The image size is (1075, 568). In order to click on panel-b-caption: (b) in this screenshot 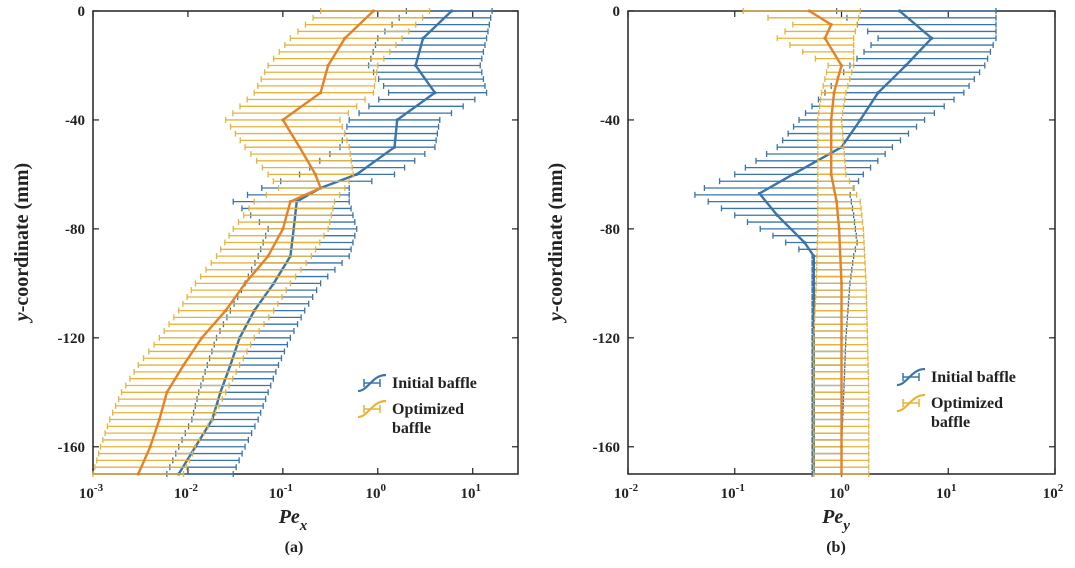, I will do `click(836, 547)`.